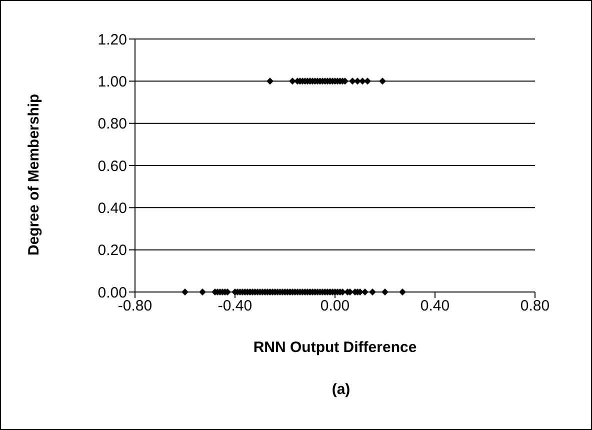 The image size is (592, 430). I want to click on text: (a), so click(341, 389).